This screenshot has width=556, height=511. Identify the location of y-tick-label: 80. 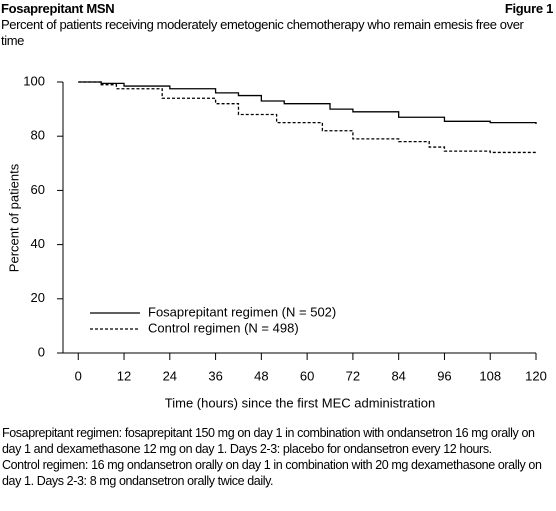
(38, 135).